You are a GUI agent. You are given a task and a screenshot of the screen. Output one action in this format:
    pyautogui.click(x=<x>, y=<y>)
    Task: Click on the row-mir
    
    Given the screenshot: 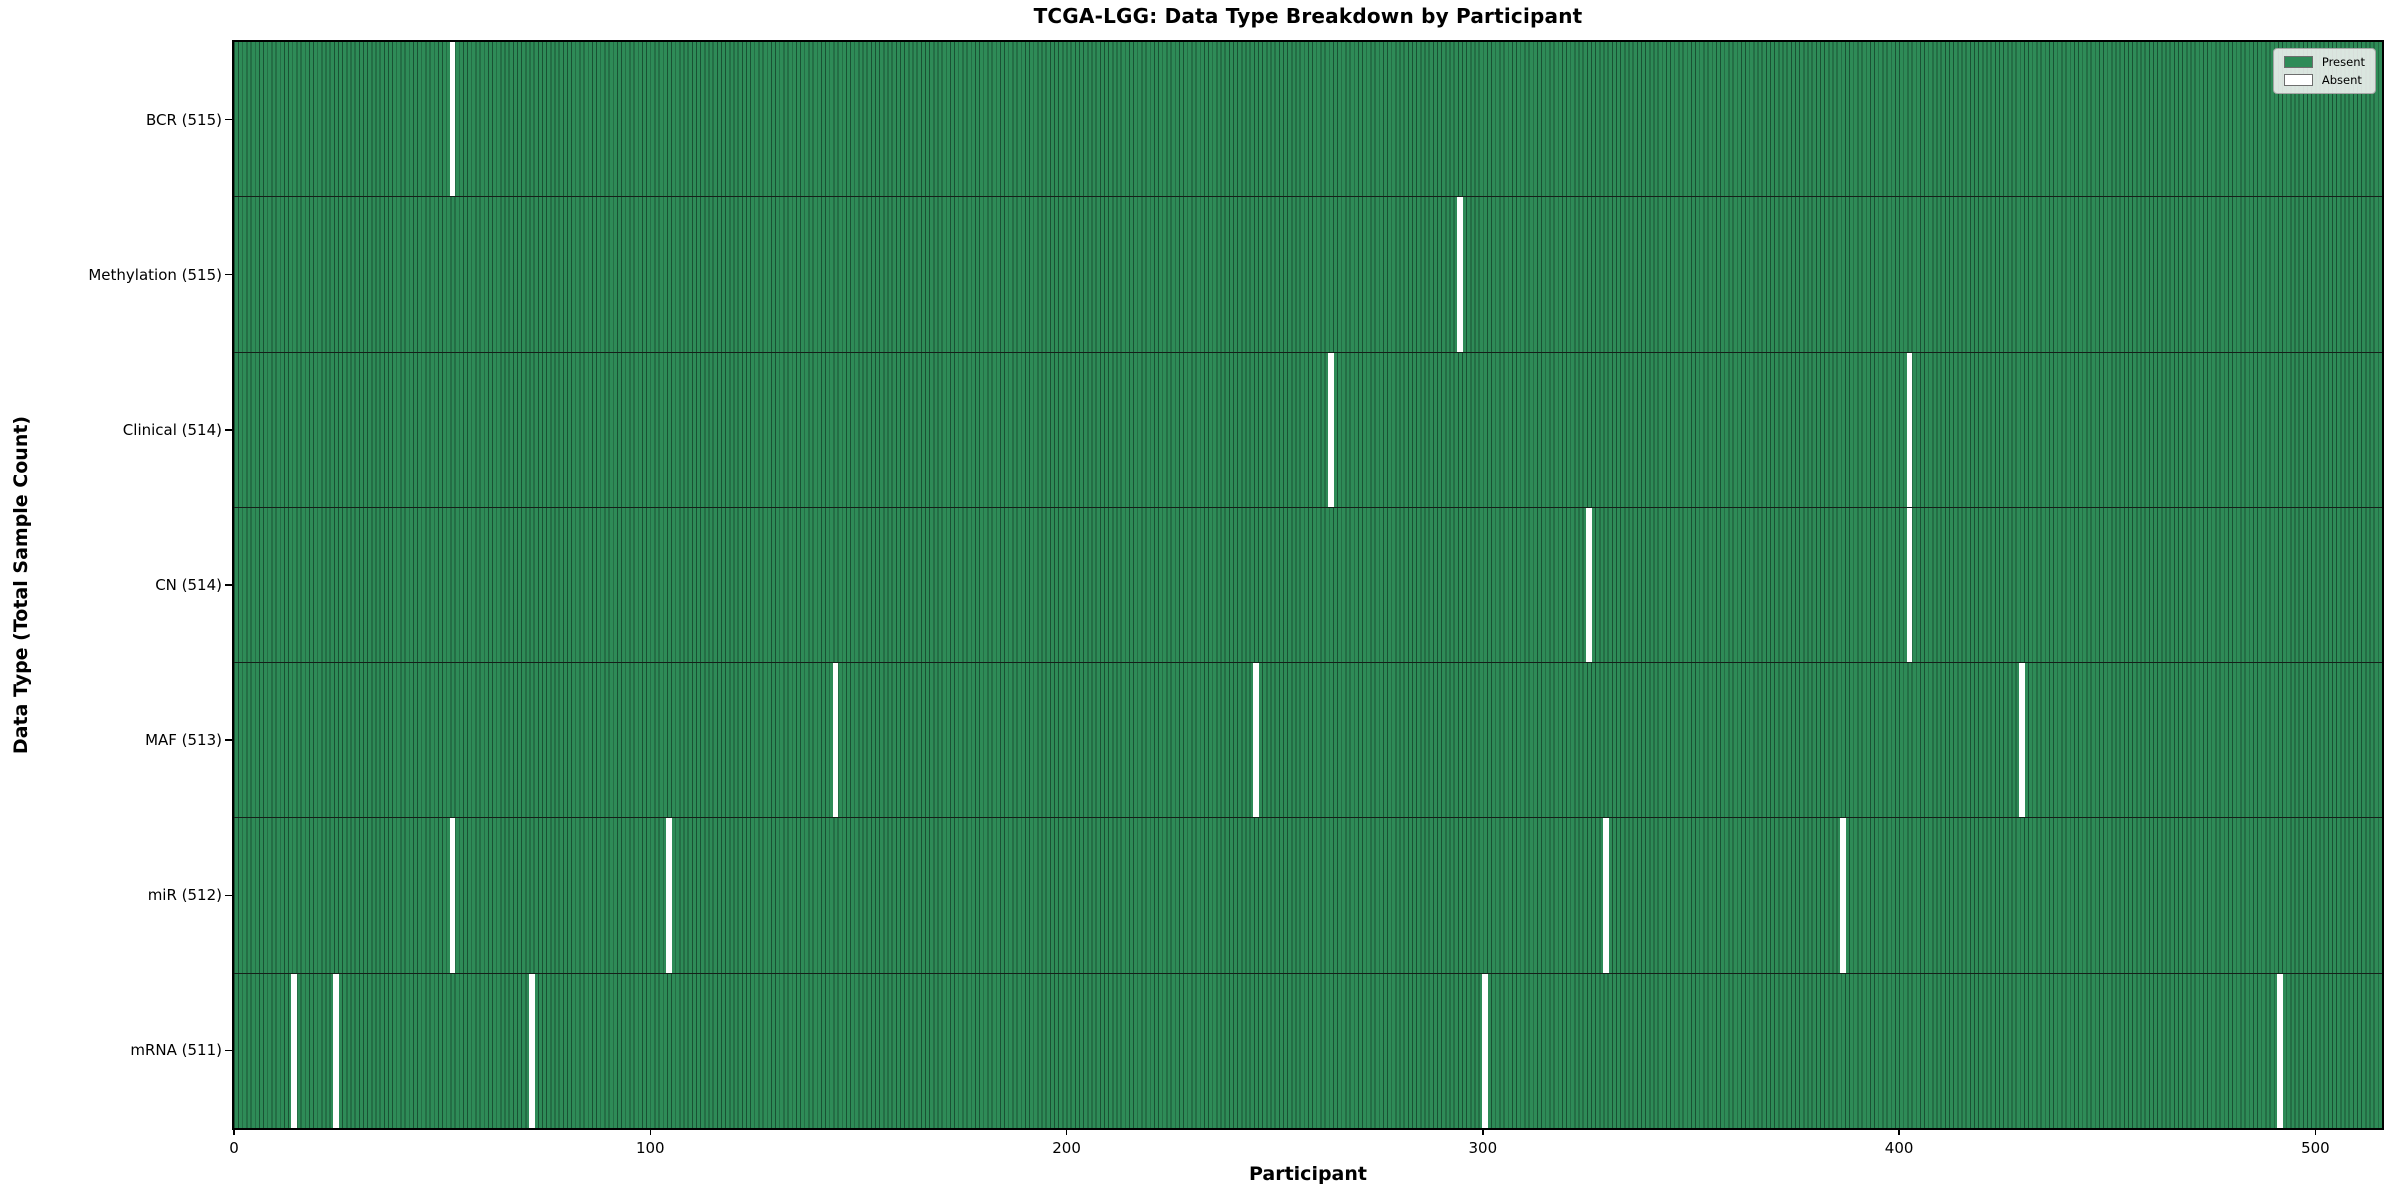 What is the action you would take?
    pyautogui.click(x=1308, y=896)
    